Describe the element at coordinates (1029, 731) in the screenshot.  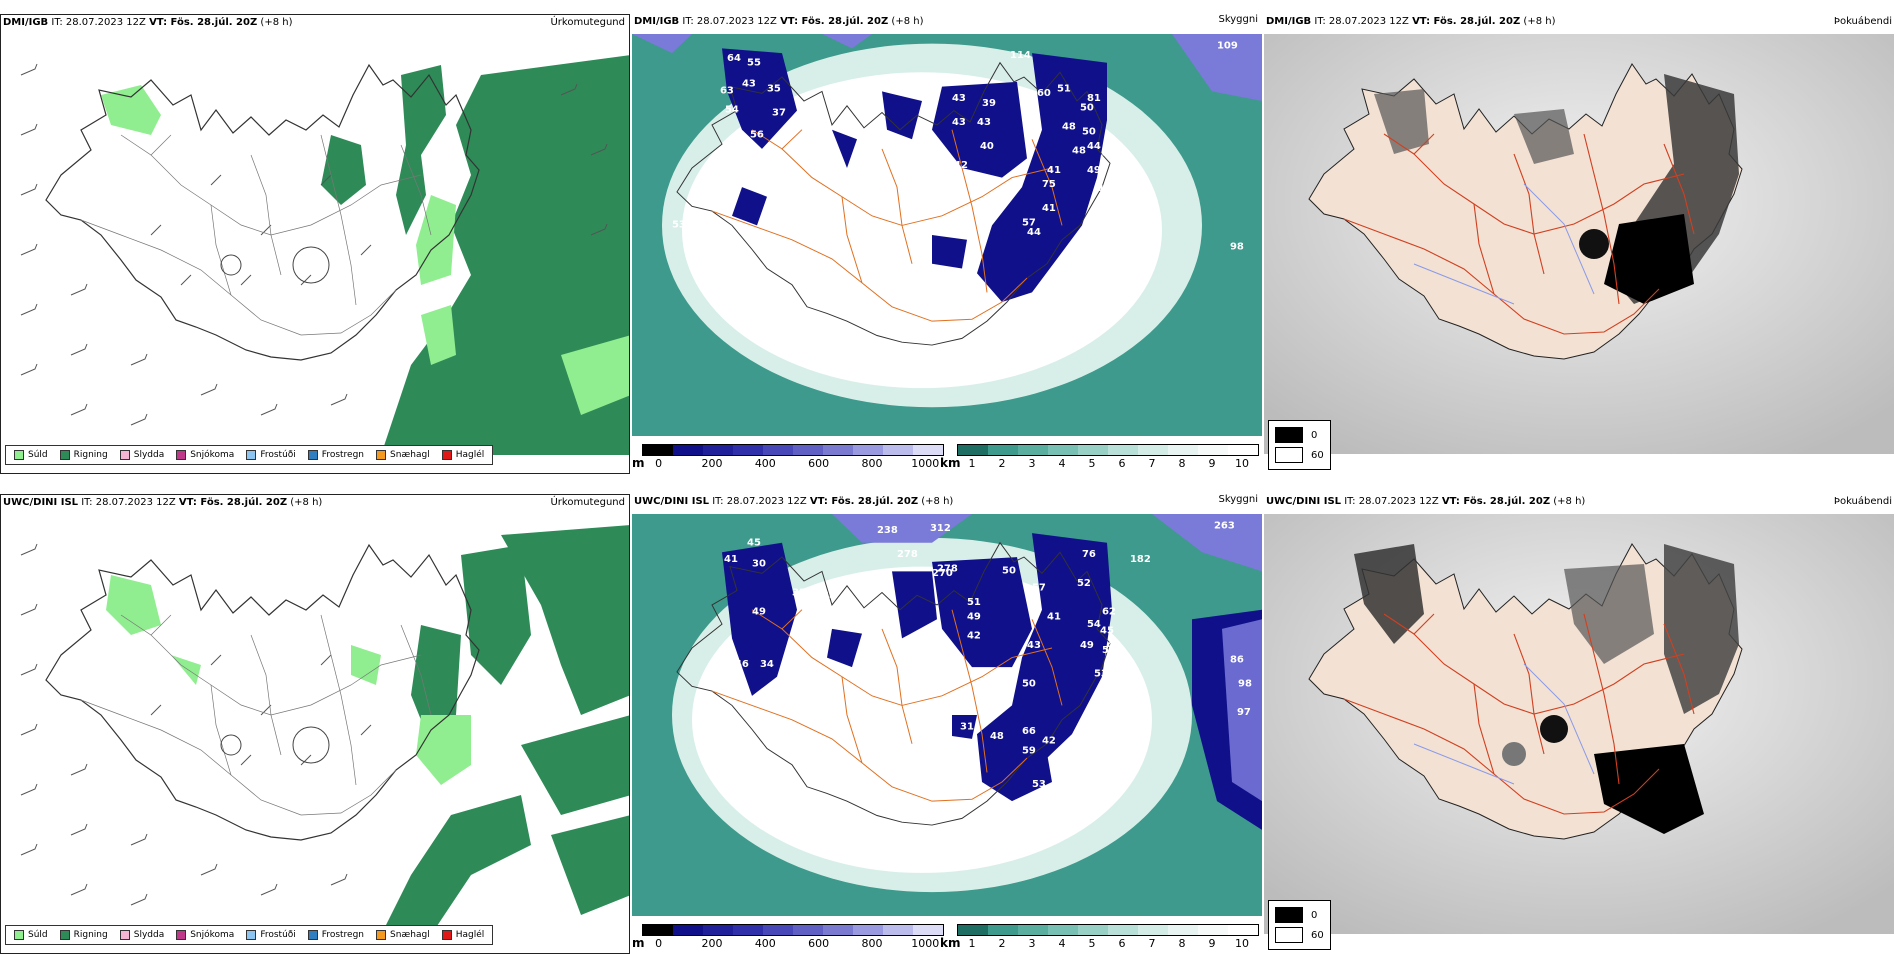
I see `cloud-base-label: 66` at that location.